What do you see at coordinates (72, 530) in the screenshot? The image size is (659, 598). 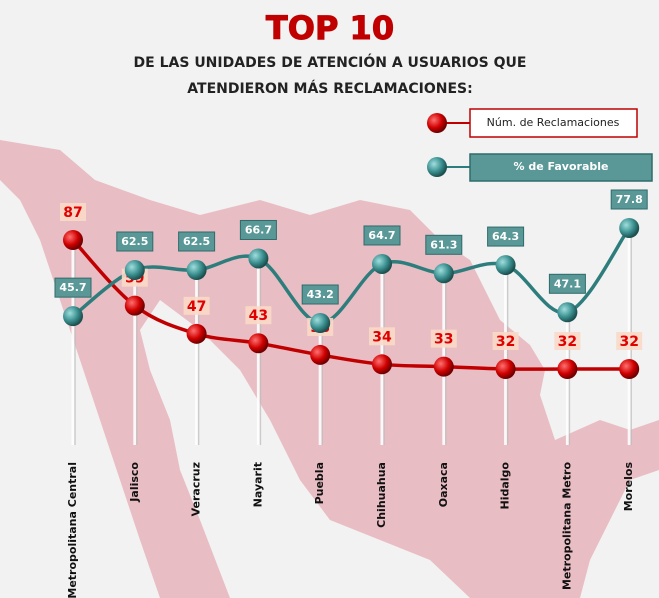 I see `x-tick-label: Metropolitana Central` at bounding box center [72, 530].